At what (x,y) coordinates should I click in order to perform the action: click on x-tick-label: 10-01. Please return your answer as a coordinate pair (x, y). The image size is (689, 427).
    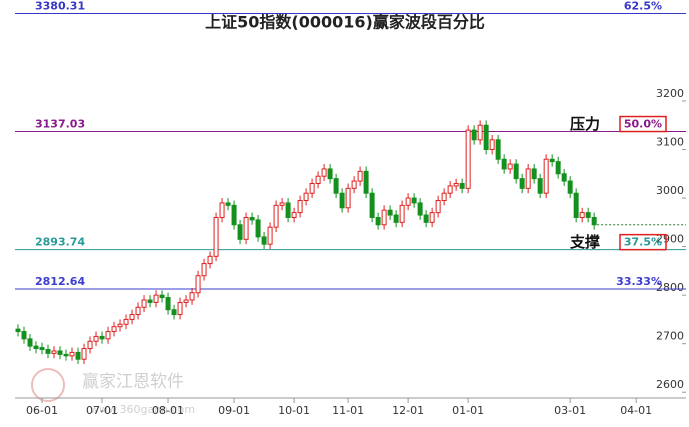
    Looking at the image, I should click on (294, 410).